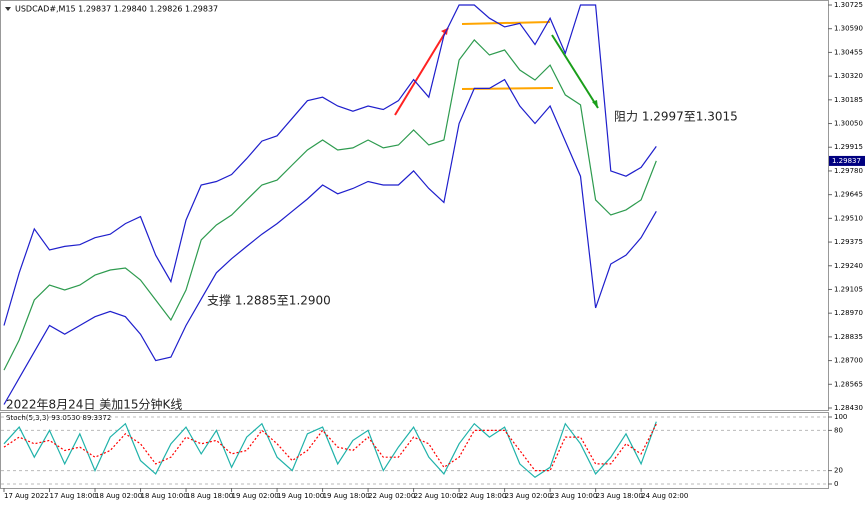 The height and width of the screenshot is (505, 865). I want to click on resistance-note: 阻力 1.2997至1.3015, so click(676, 117).